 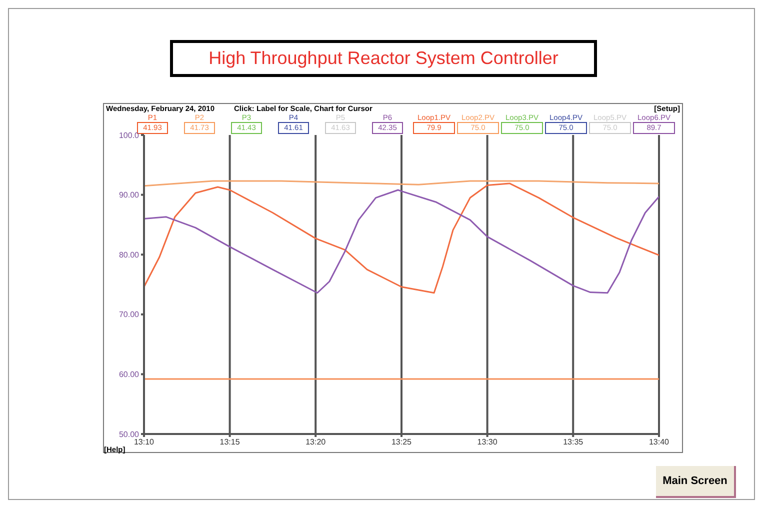 What do you see at coordinates (129, 195) in the screenshot?
I see `y-tick-label: 90.00` at bounding box center [129, 195].